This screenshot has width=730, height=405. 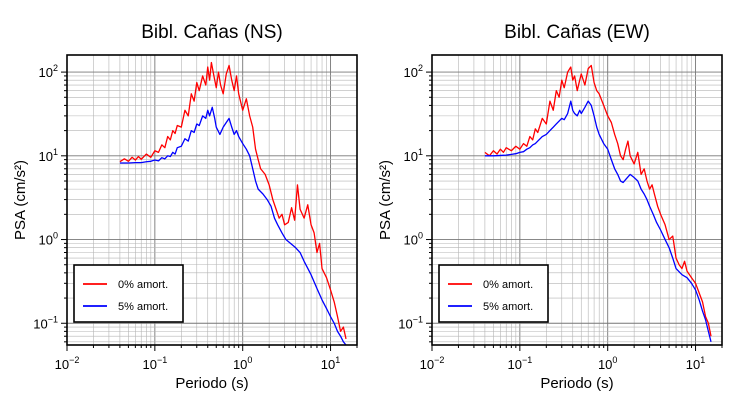 I want to click on chart-title: Bibl. Cañas (NS), so click(x=212, y=32).